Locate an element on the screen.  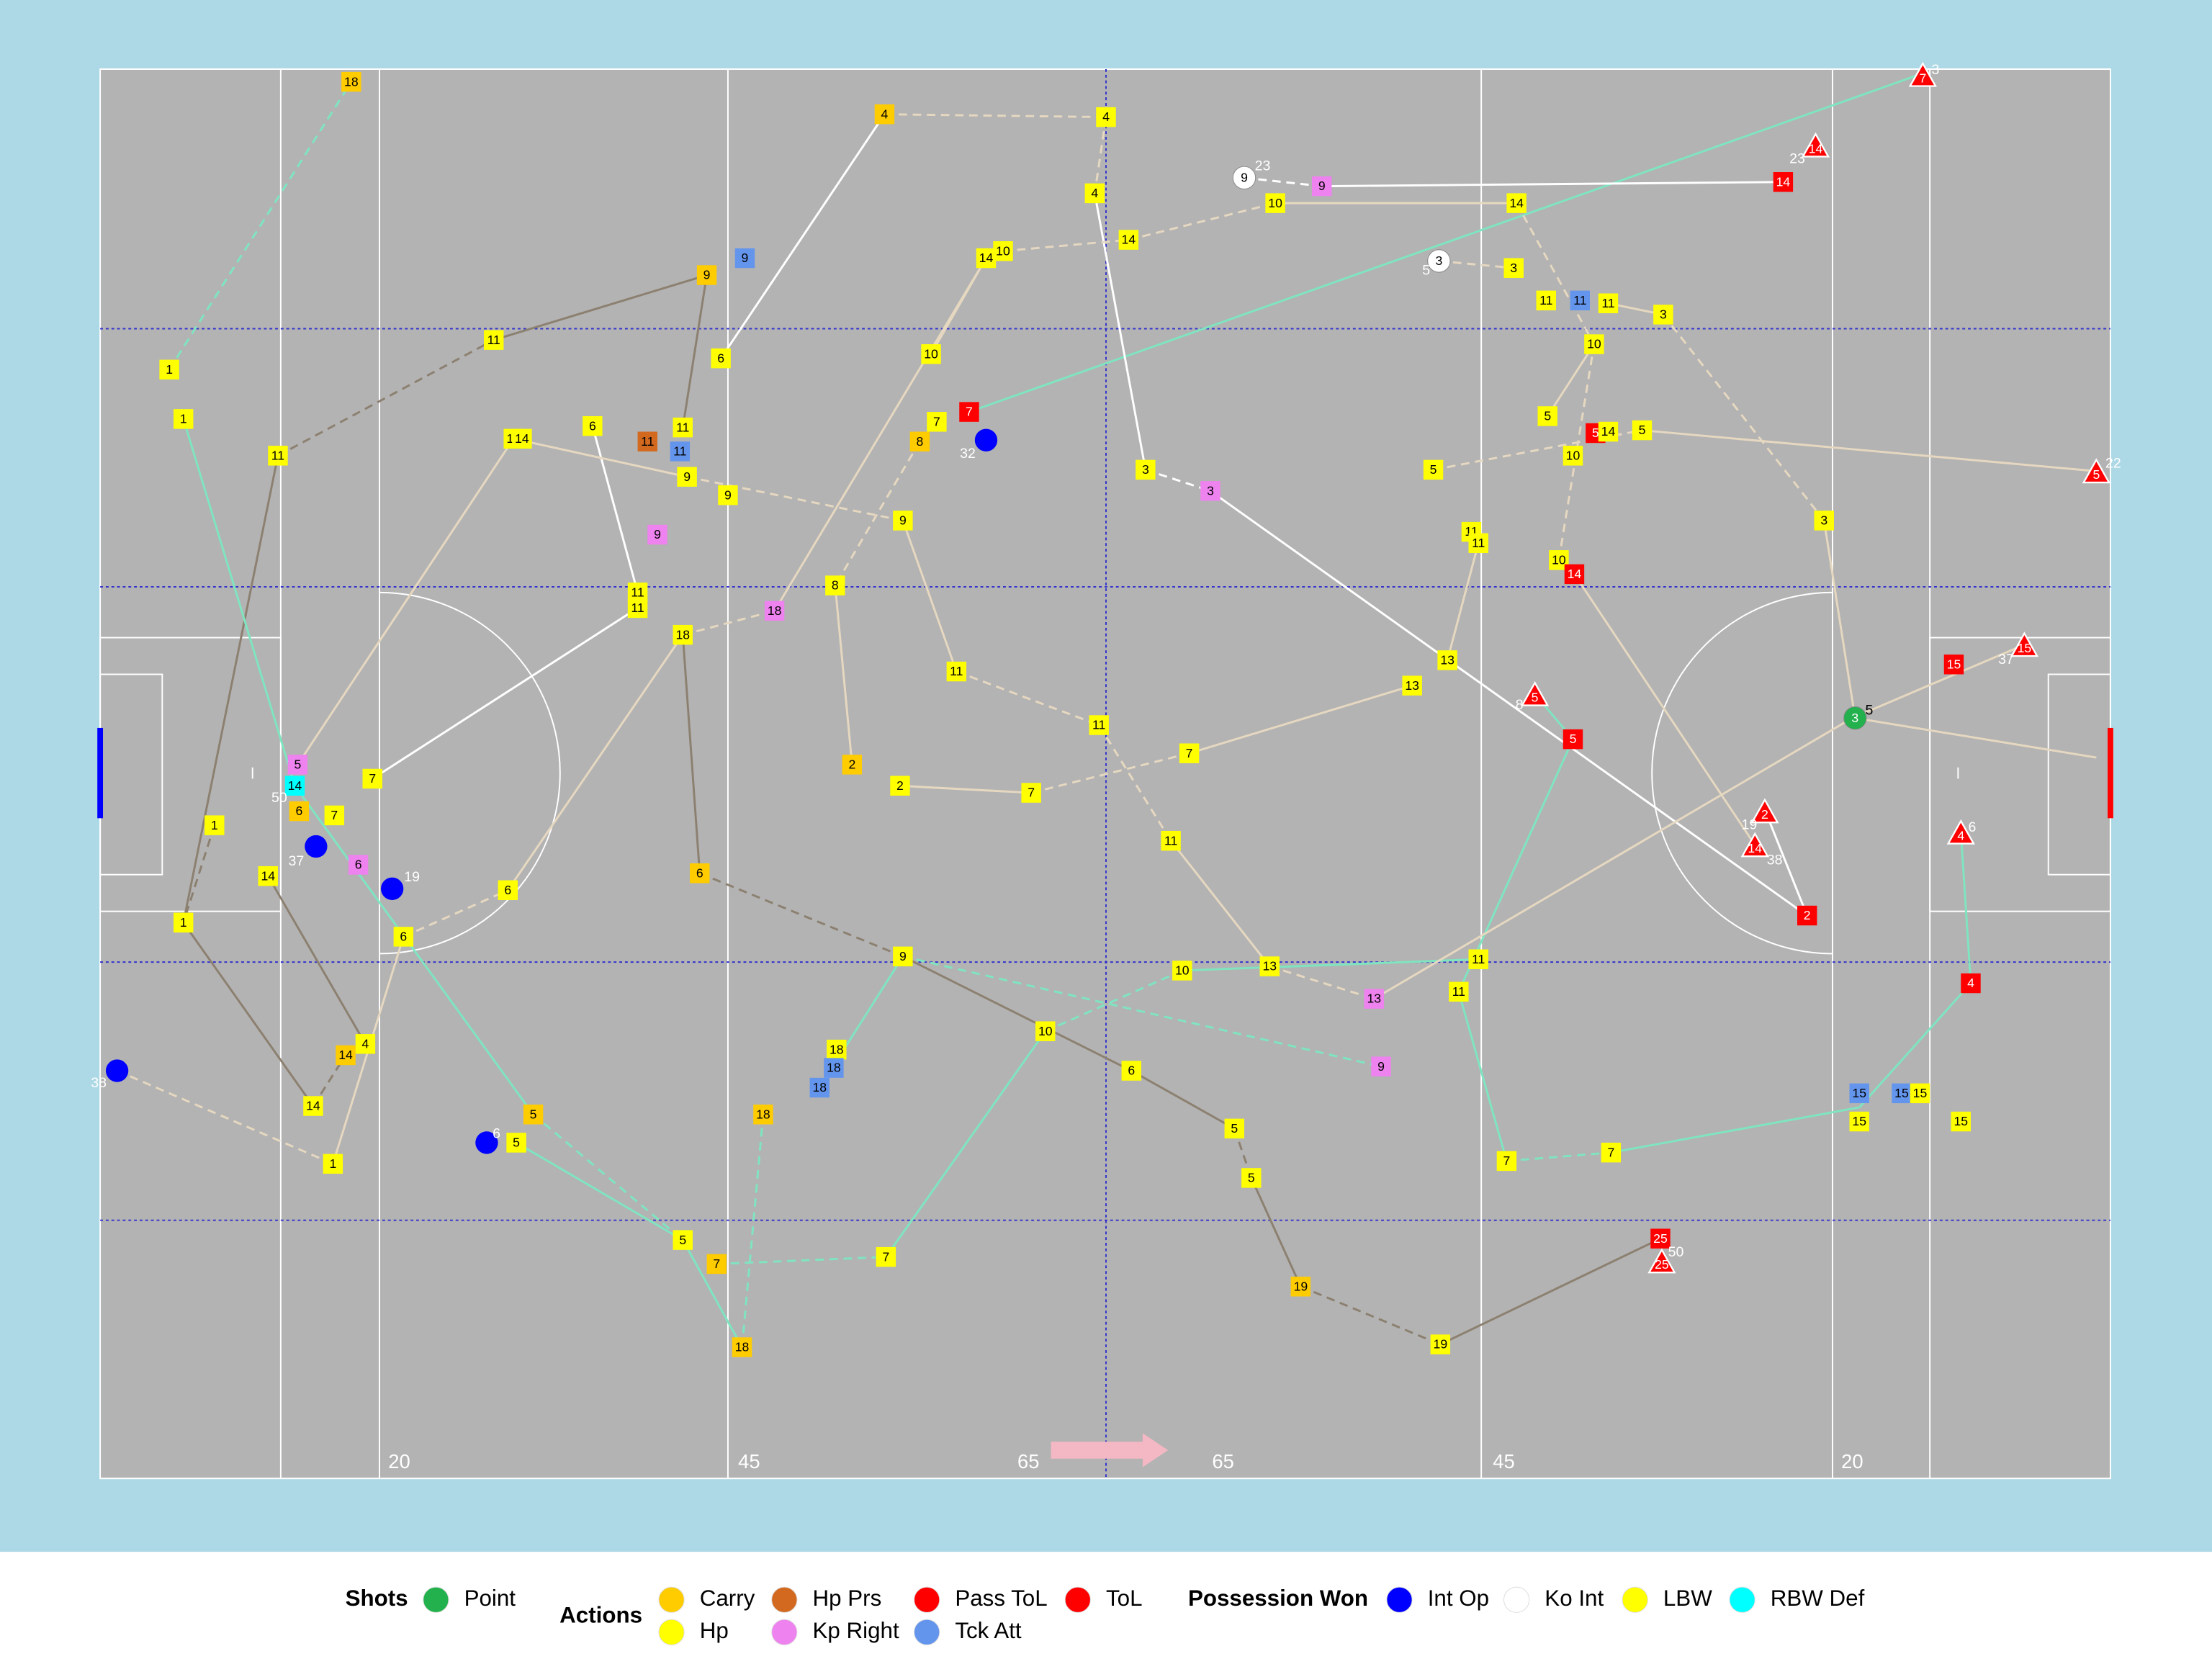
legend-label: RBW Def is located at coordinates (1818, 1598).